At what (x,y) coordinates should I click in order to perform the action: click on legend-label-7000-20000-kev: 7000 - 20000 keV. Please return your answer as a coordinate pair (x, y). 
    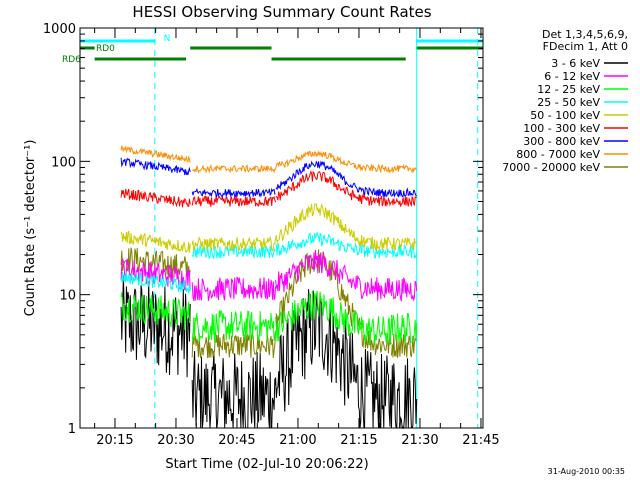
    Looking at the image, I should click on (551, 167).